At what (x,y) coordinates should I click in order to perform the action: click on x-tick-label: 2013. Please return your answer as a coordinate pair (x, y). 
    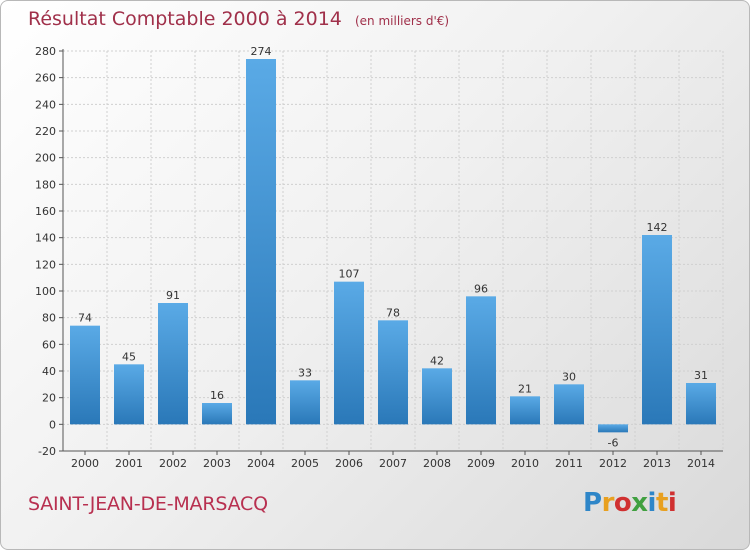
    Looking at the image, I should click on (657, 463).